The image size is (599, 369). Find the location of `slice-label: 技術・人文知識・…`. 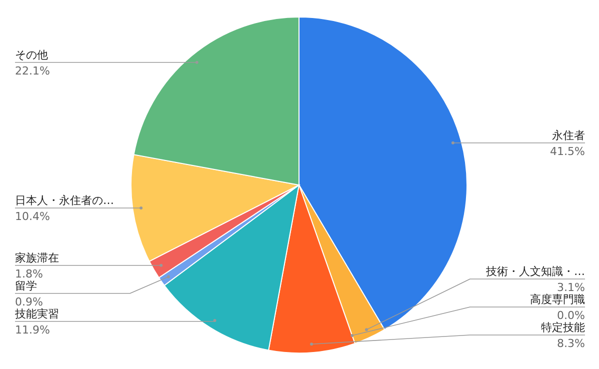

slice-label: 技術・人文知識・… is located at coordinates (535, 271).